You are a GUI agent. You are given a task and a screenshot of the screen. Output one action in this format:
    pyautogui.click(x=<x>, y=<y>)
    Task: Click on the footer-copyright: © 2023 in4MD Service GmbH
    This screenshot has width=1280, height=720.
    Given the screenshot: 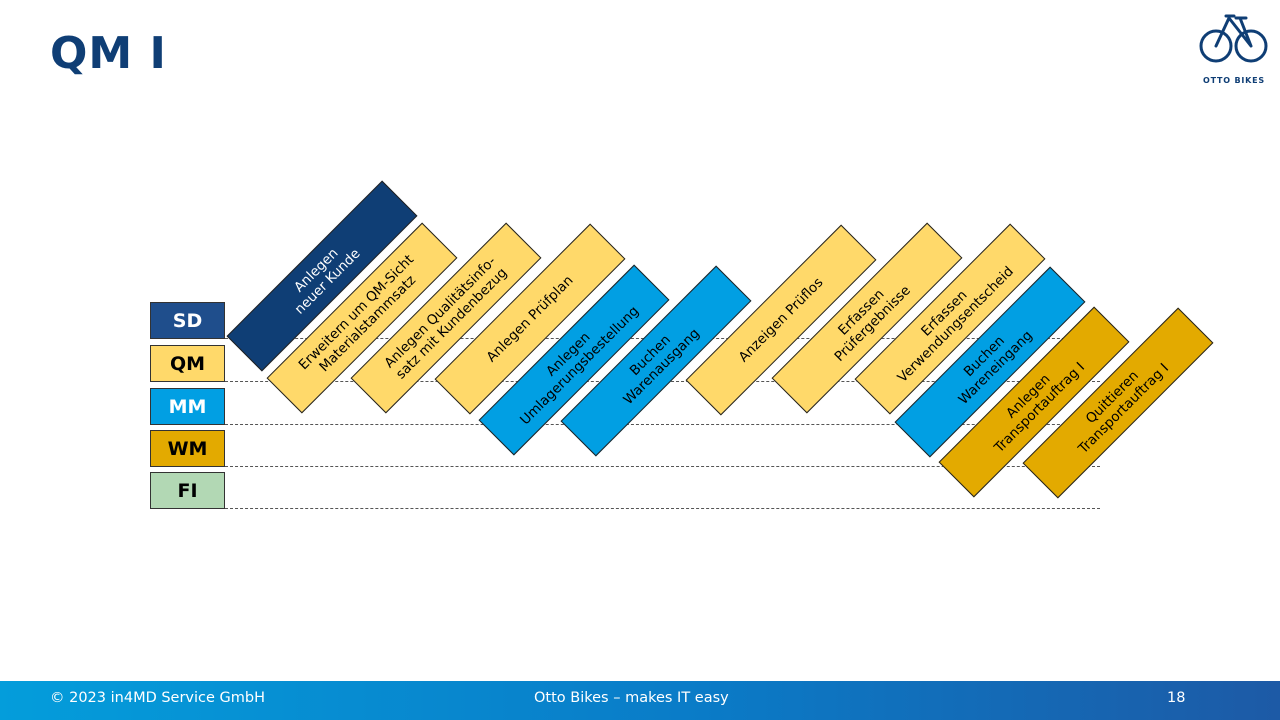 What is the action you would take?
    pyautogui.click(x=158, y=698)
    